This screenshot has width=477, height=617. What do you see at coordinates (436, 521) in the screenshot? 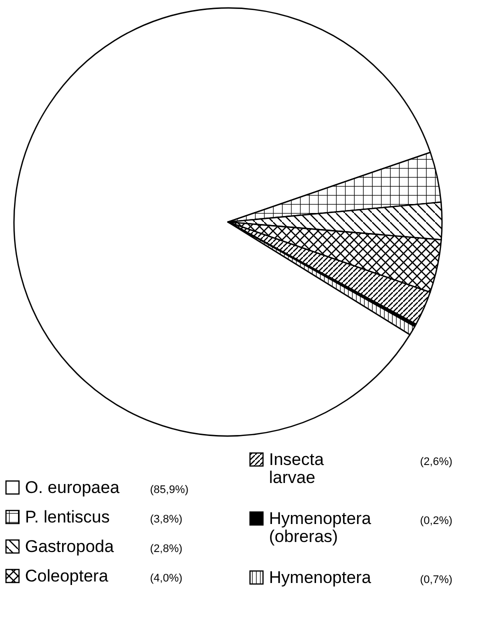
I see `data-label: (0,2%)` at bounding box center [436, 521].